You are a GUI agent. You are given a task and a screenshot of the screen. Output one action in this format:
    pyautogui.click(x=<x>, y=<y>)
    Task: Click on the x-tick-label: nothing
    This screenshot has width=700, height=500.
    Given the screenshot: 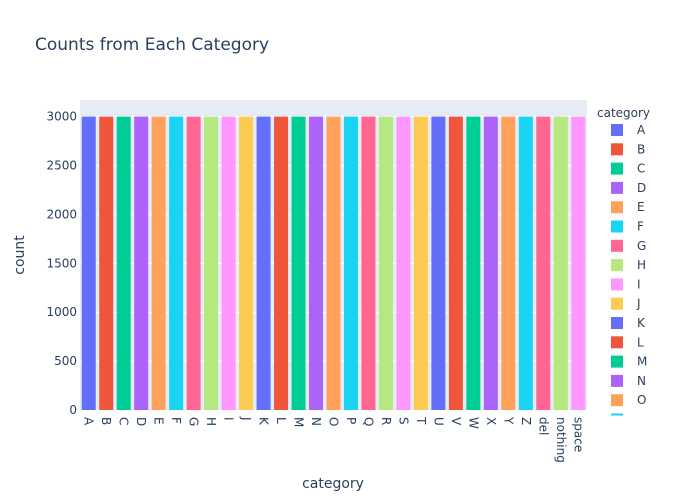 What is the action you would take?
    pyautogui.click(x=561, y=440)
    